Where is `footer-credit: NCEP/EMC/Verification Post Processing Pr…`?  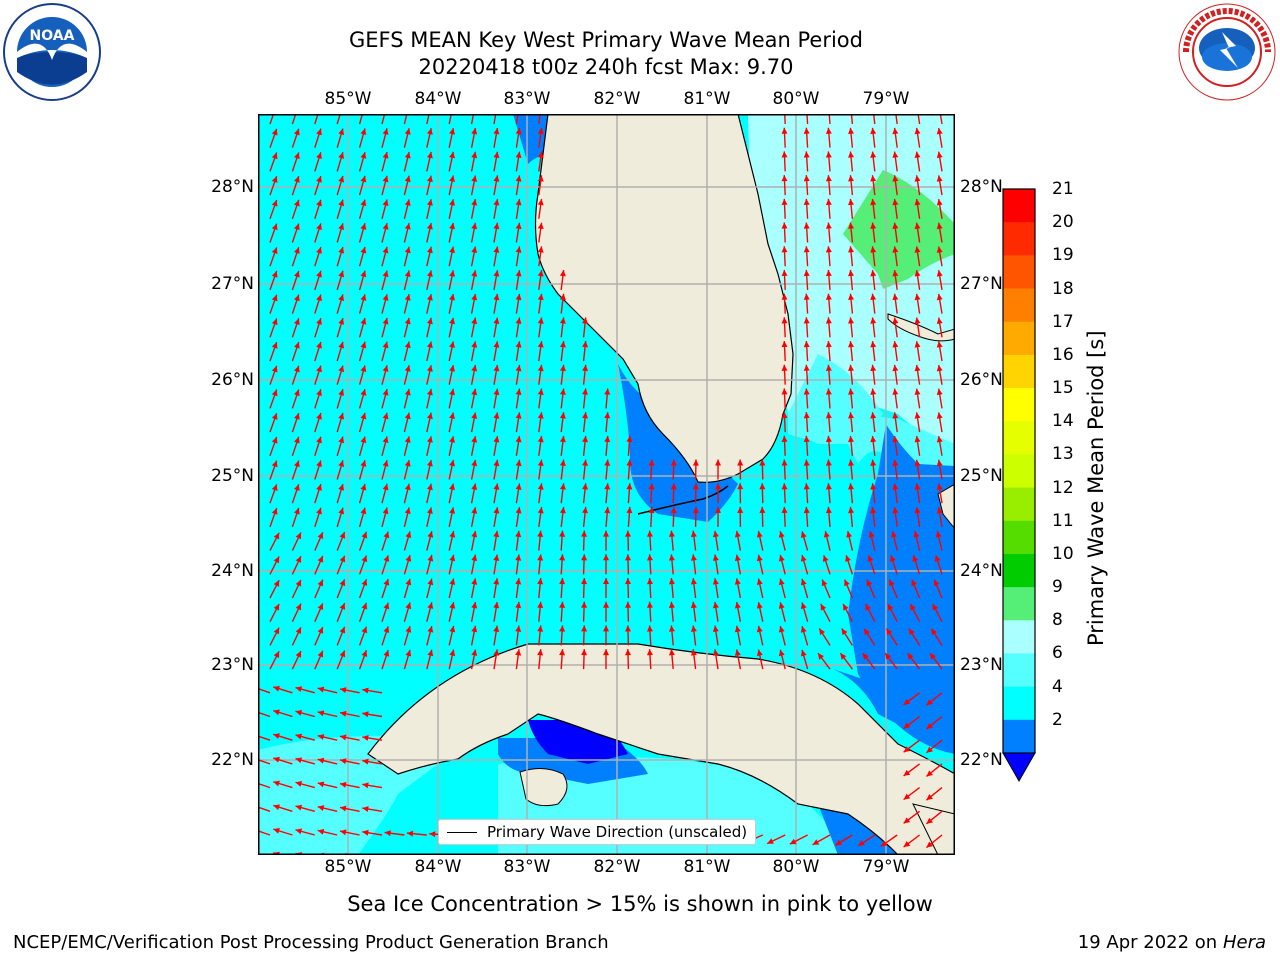
footer-credit: NCEP/EMC/Verification Post Processing Pr… is located at coordinates (311, 942).